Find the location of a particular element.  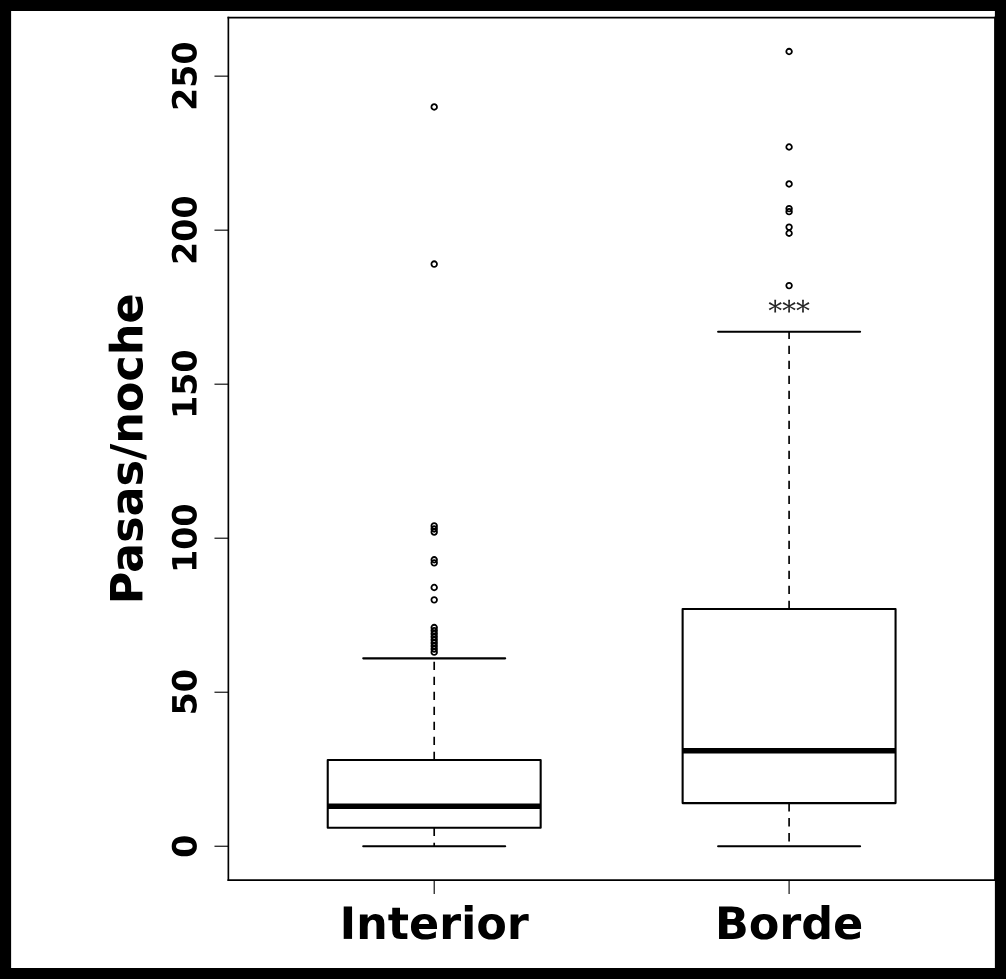

y-tick-label: 0 is located at coordinates (184, 846).